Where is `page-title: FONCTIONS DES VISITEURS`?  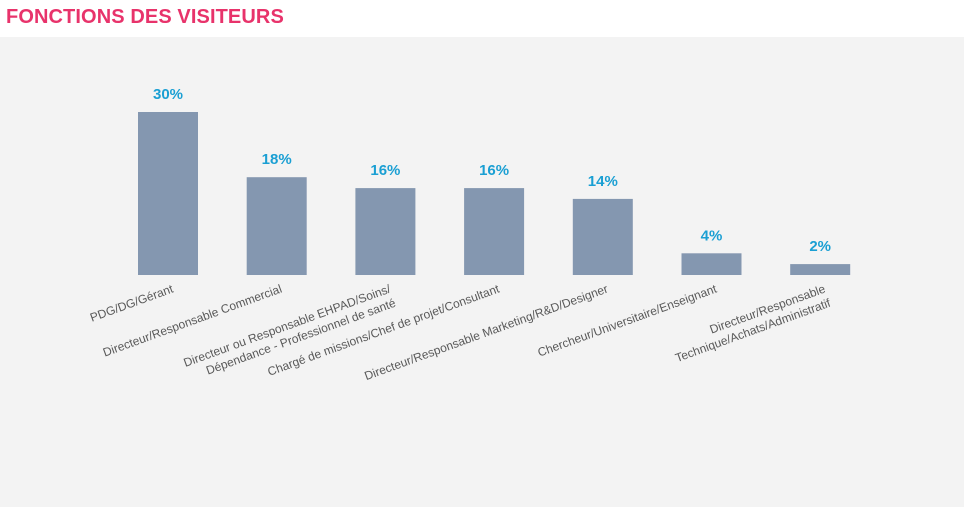 page-title: FONCTIONS DES VISITEURS is located at coordinates (145, 17).